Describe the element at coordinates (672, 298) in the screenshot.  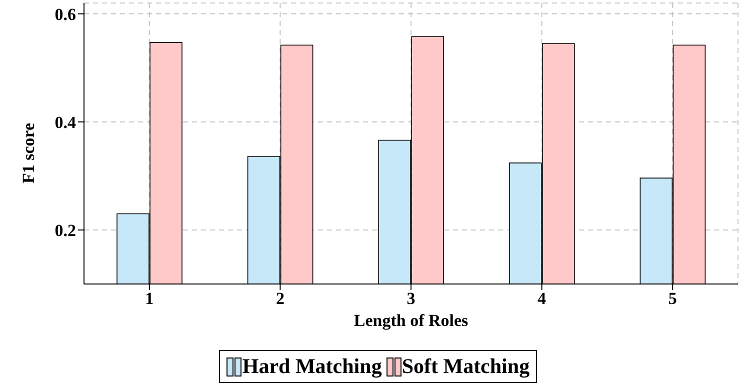
I see `x-tick-label: 5` at that location.